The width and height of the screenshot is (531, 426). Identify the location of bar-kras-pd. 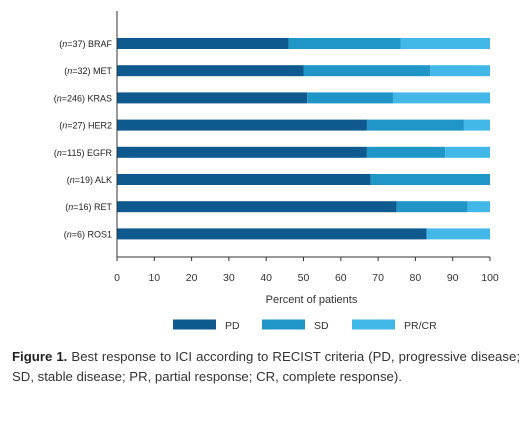
(212, 98).